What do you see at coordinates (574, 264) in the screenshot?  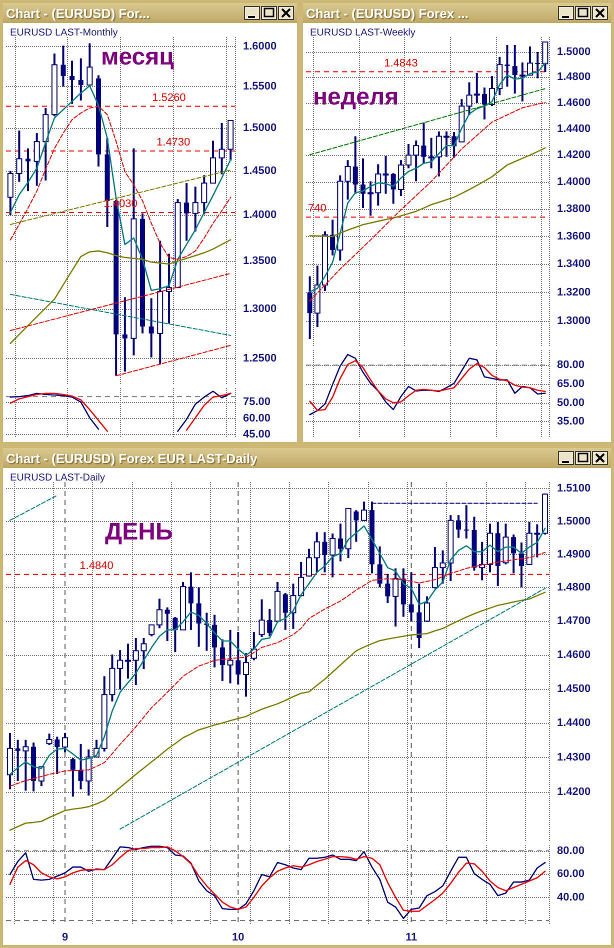 I see `y-tick-label: 1.3400` at bounding box center [574, 264].